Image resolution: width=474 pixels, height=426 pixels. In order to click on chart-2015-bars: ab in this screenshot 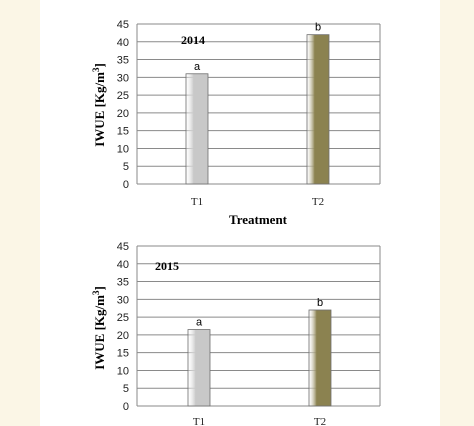, I will do `click(259, 352)`.